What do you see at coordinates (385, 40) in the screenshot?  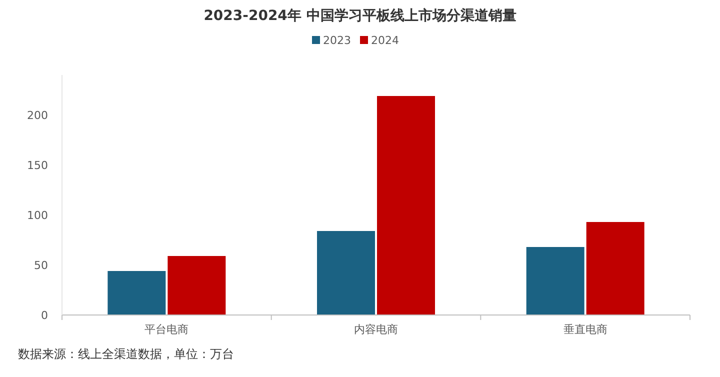 I see `legend-label: 2024` at bounding box center [385, 40].